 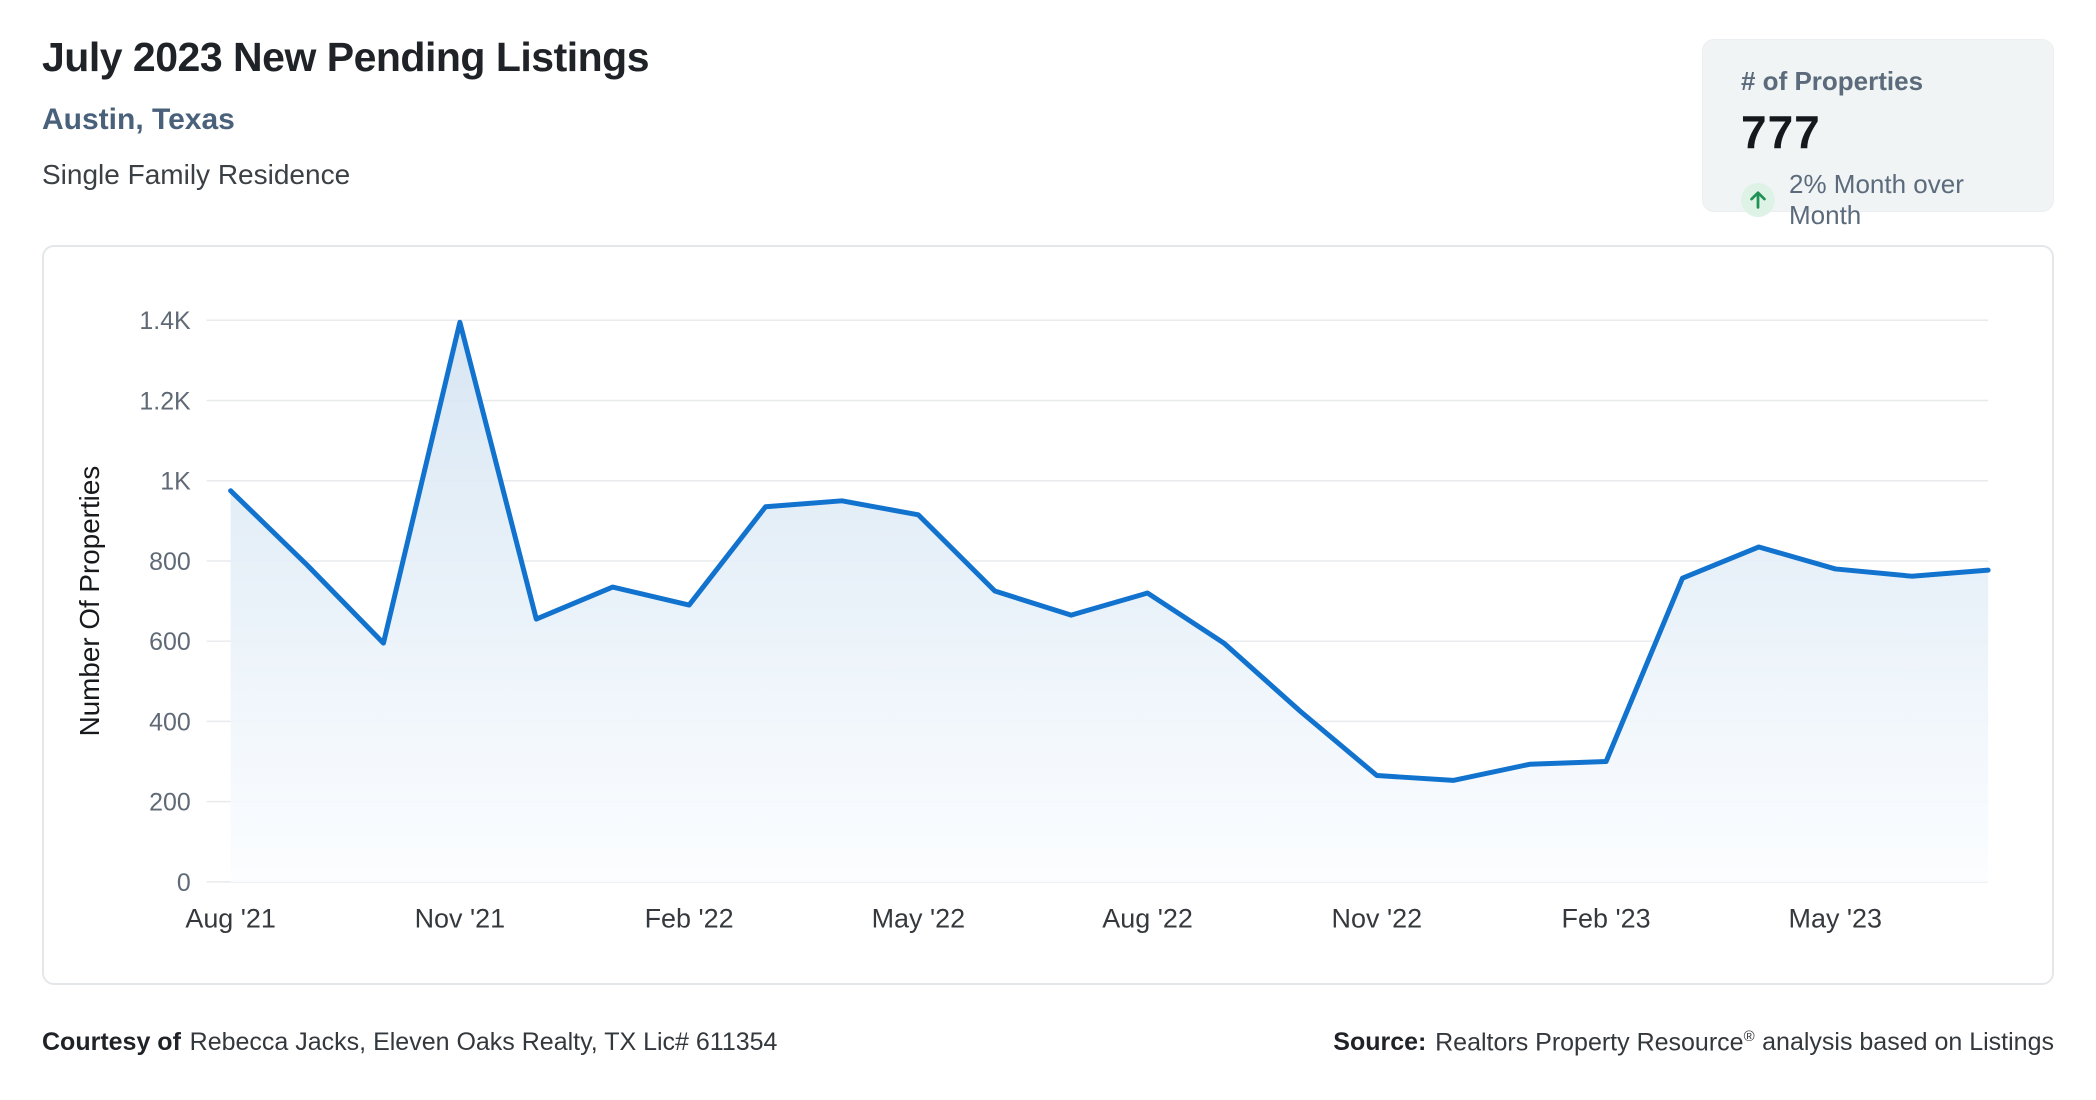 What do you see at coordinates (138, 119) in the screenshot?
I see `page-location: Austin, Texas` at bounding box center [138, 119].